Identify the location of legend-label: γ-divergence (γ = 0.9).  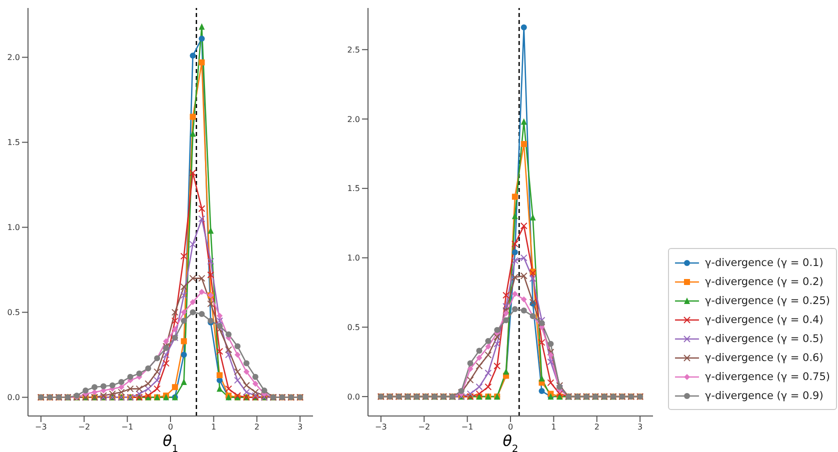
(764, 396).